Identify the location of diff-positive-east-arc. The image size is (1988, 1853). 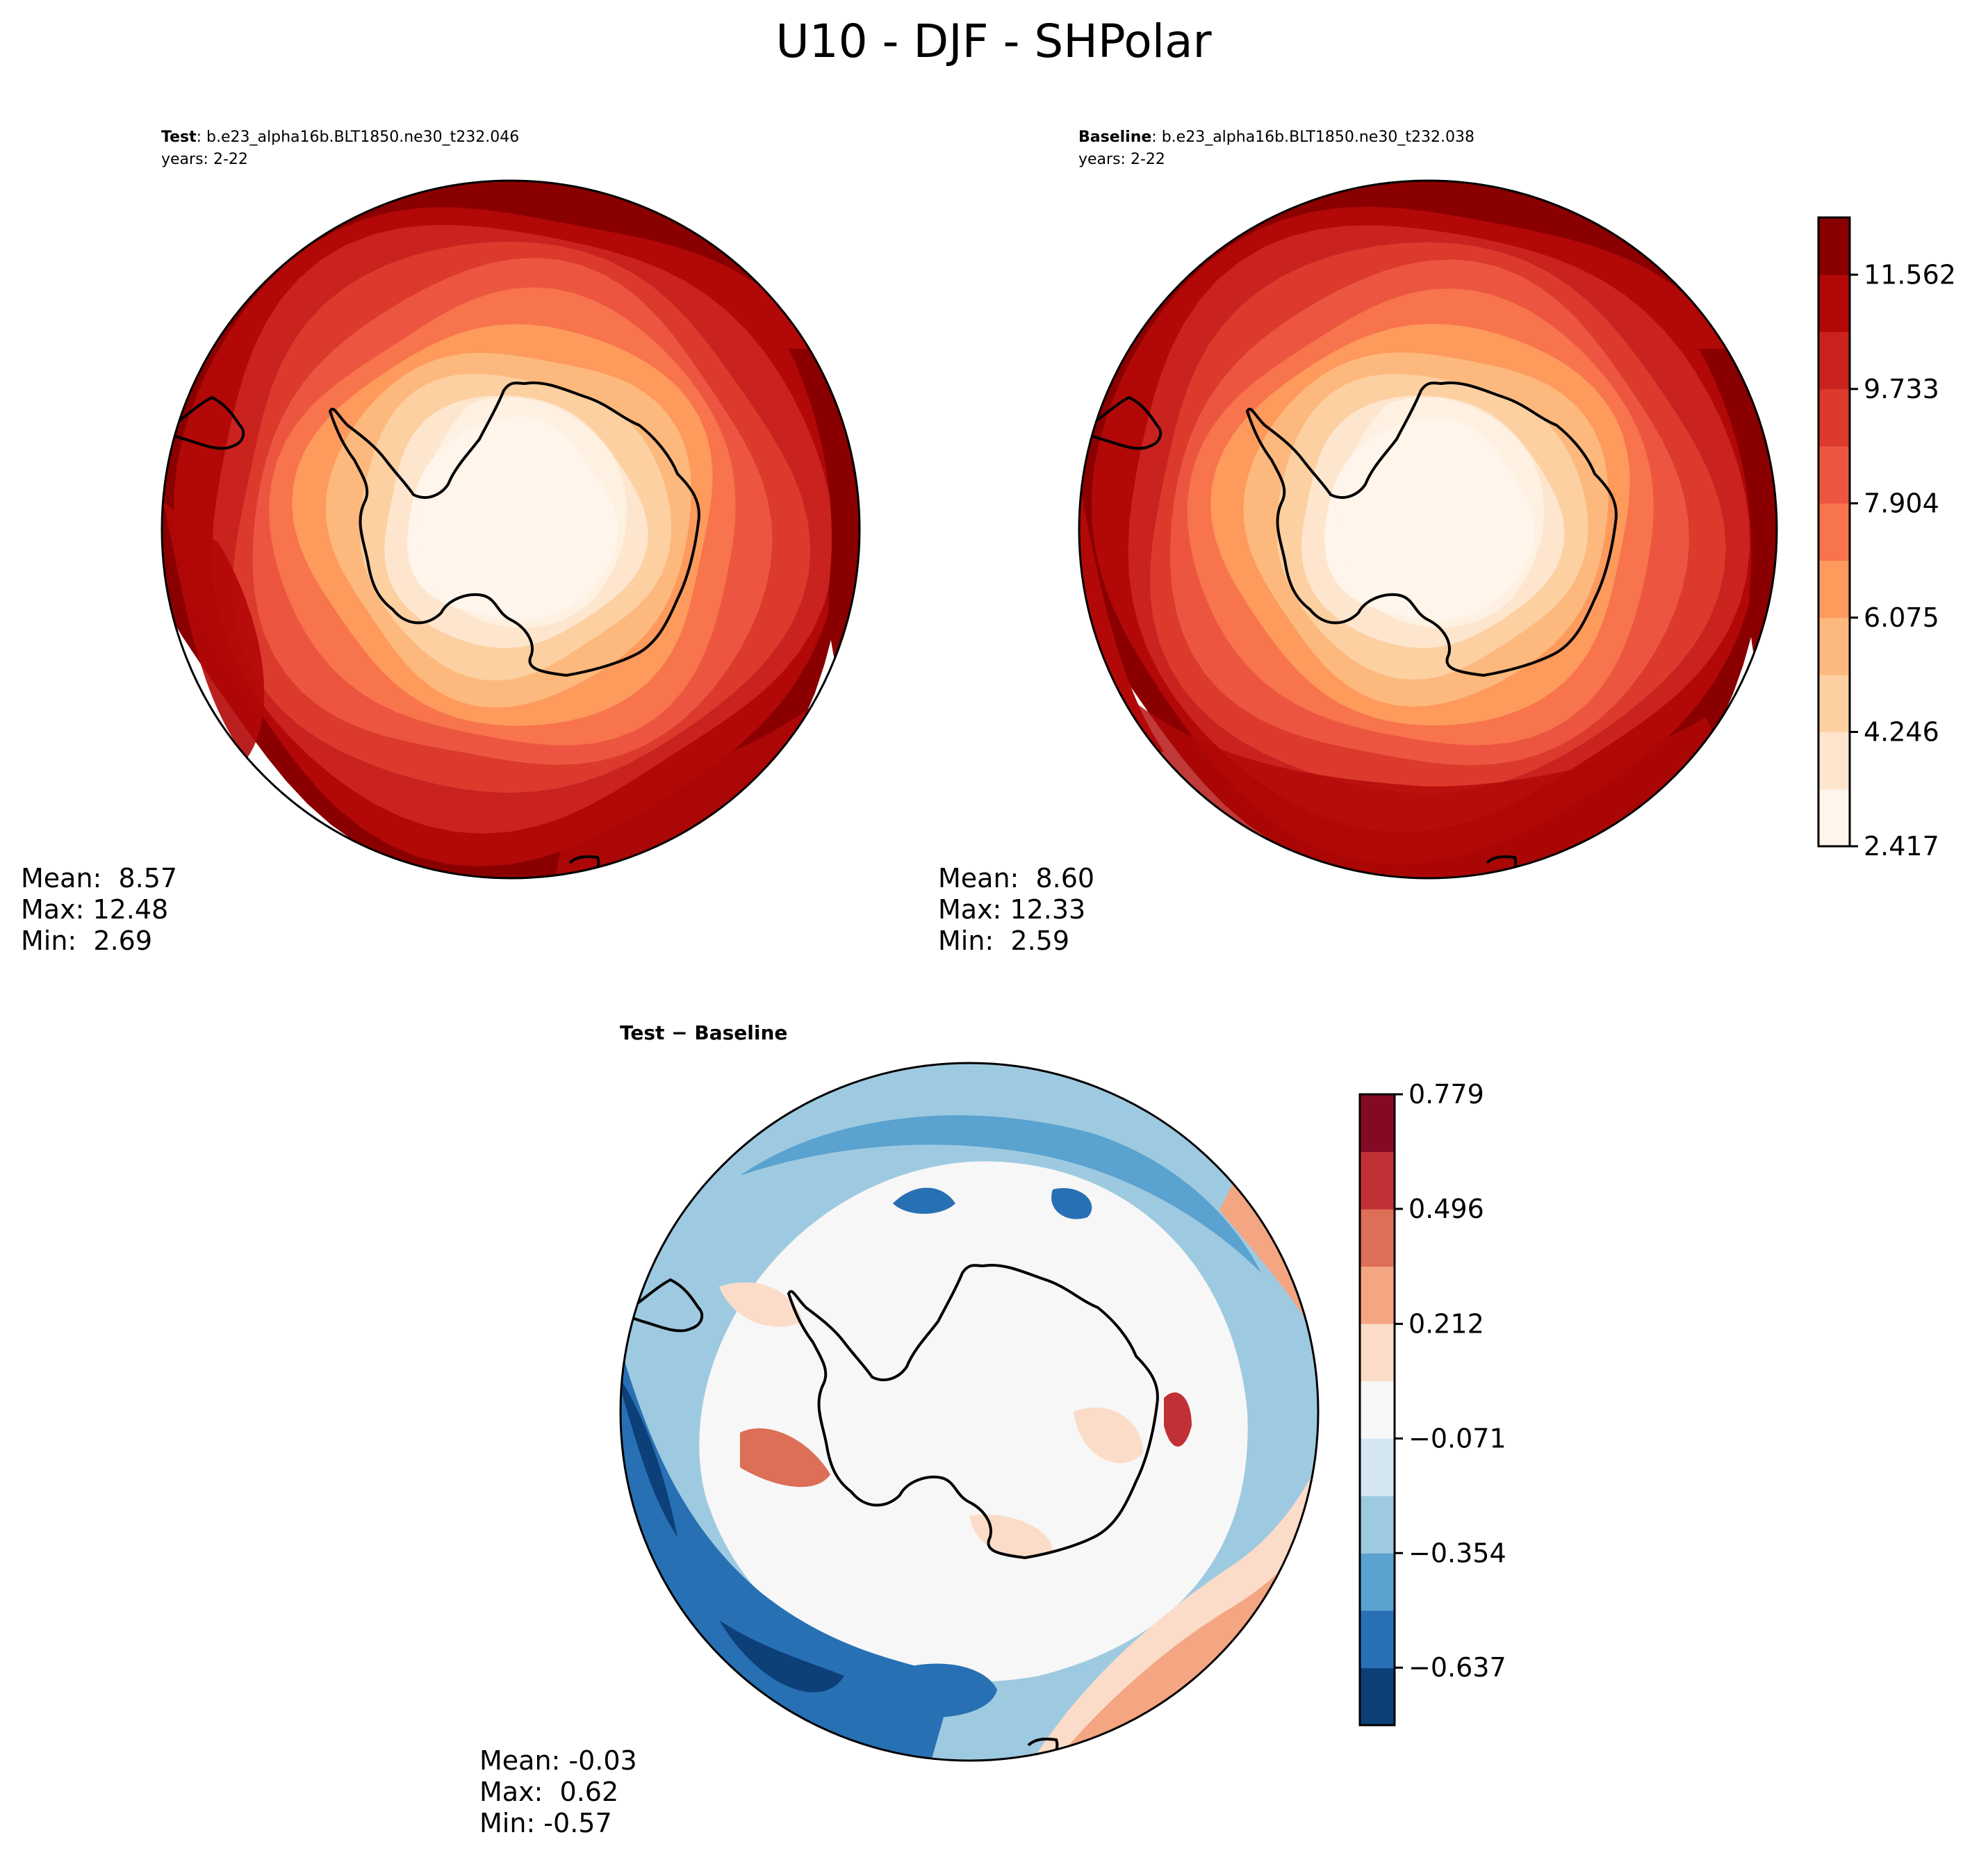
(1268, 1262).